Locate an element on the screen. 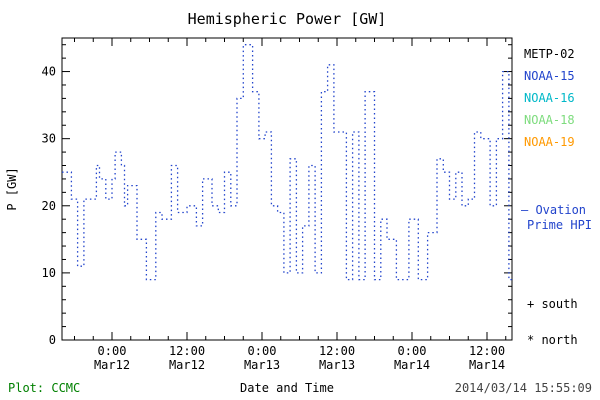  chart-title: Hemispheric Power [GW] is located at coordinates (287, 19).